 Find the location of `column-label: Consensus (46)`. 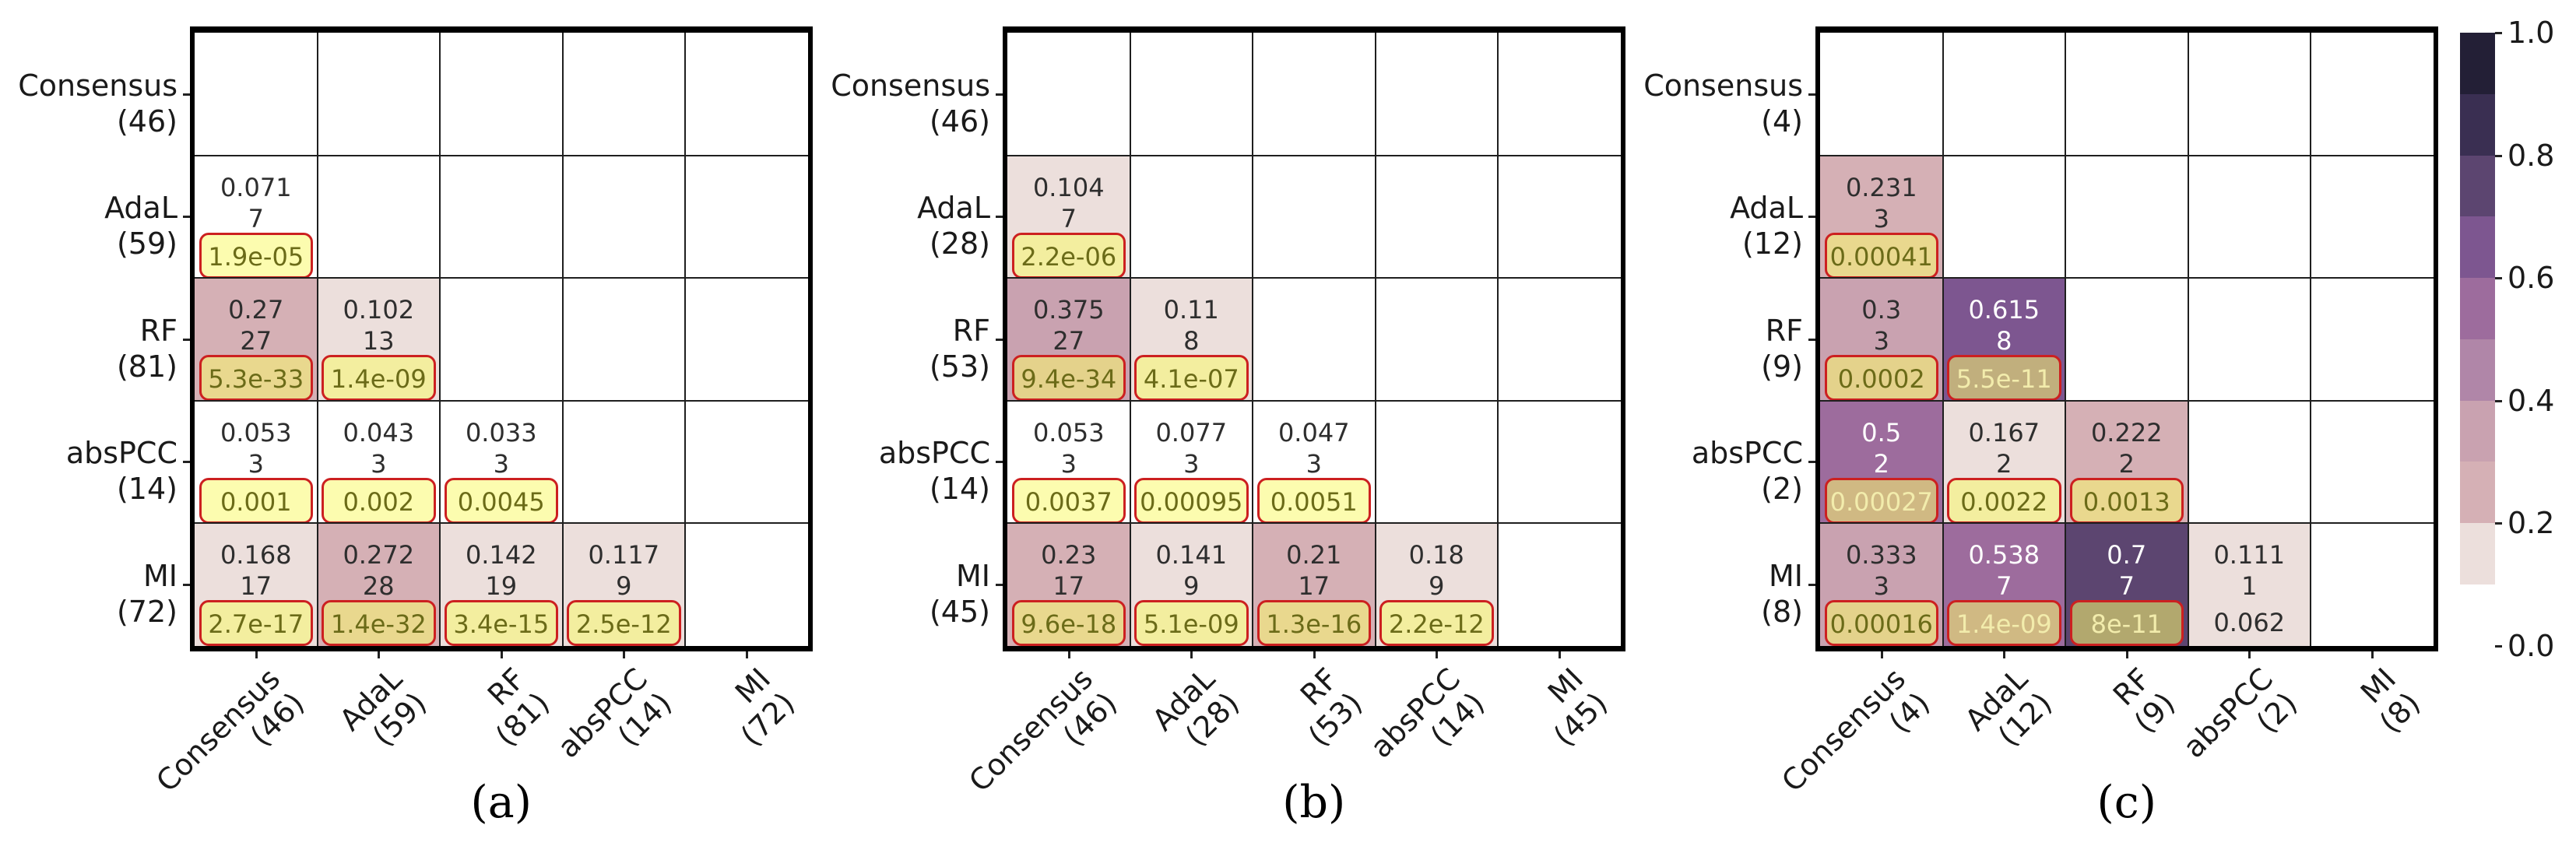

column-label: Consensus (46) is located at coordinates (1005, 757).